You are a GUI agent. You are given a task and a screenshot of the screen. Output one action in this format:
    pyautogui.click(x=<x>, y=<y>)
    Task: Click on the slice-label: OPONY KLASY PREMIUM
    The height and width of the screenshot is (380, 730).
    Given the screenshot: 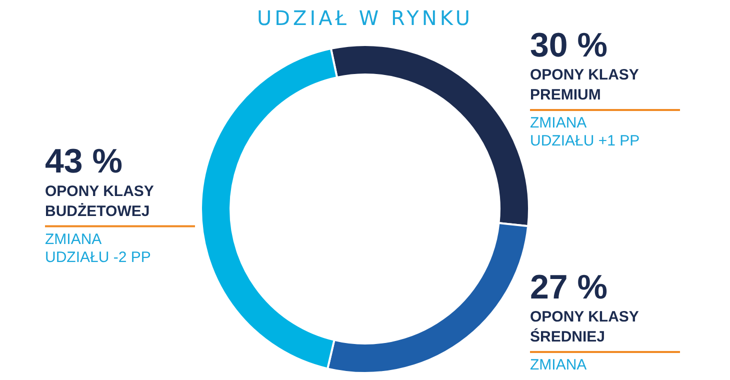 What is the action you would take?
    pyautogui.click(x=584, y=85)
    